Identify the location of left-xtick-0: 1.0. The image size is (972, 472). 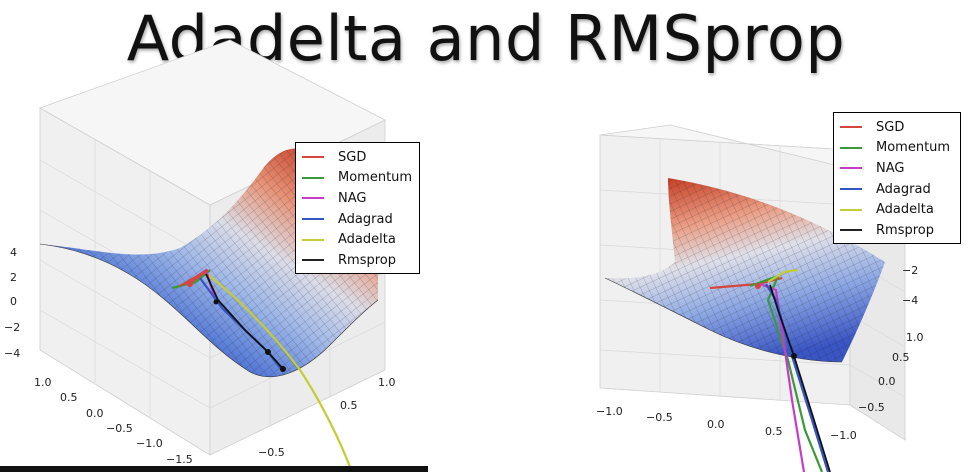
(387, 382).